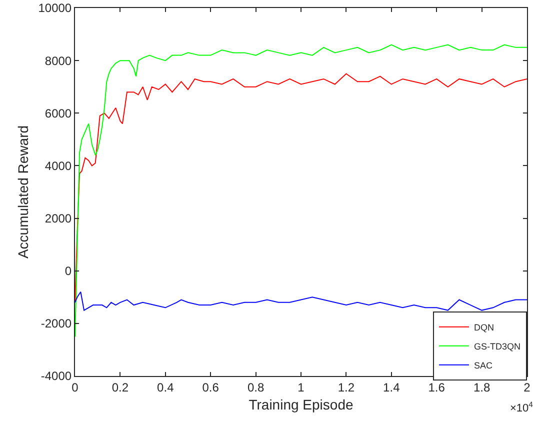  I want to click on legend-label: DQN, so click(484, 327).